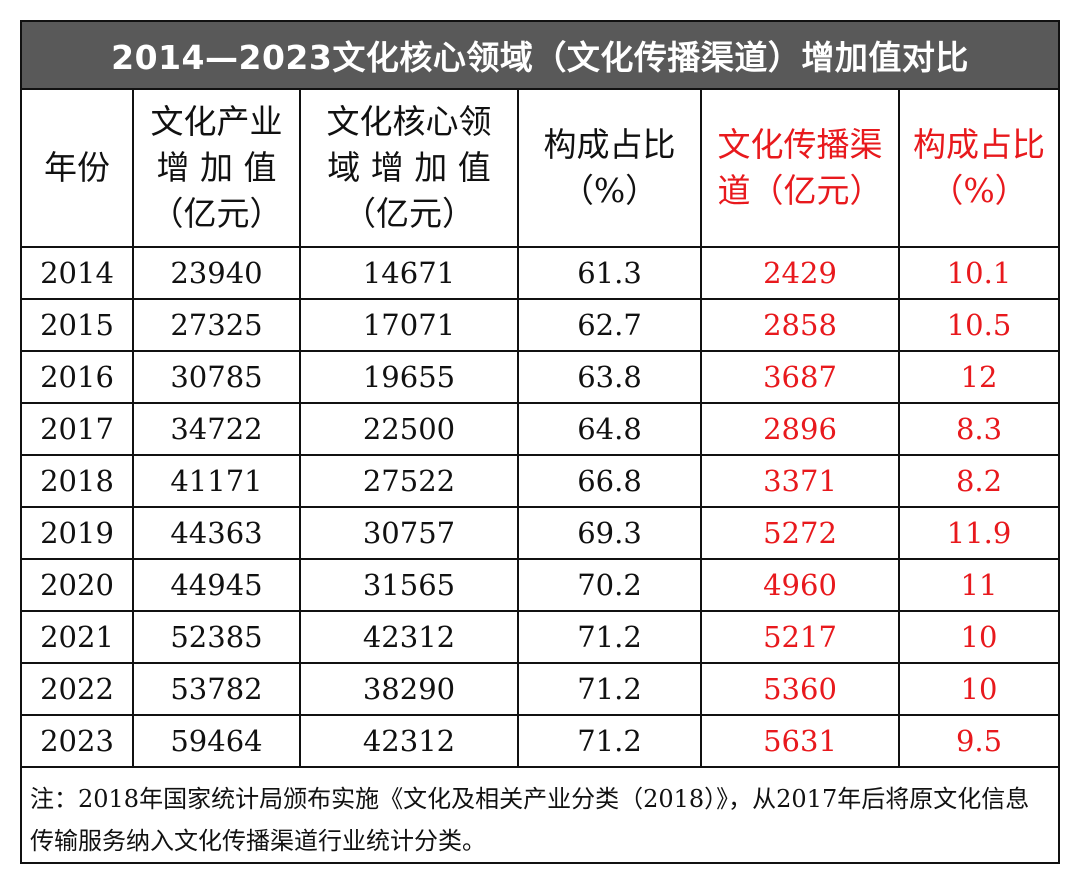  What do you see at coordinates (609, 533) in the screenshot?
I see `table-cell-core-ratio: 69.3` at bounding box center [609, 533].